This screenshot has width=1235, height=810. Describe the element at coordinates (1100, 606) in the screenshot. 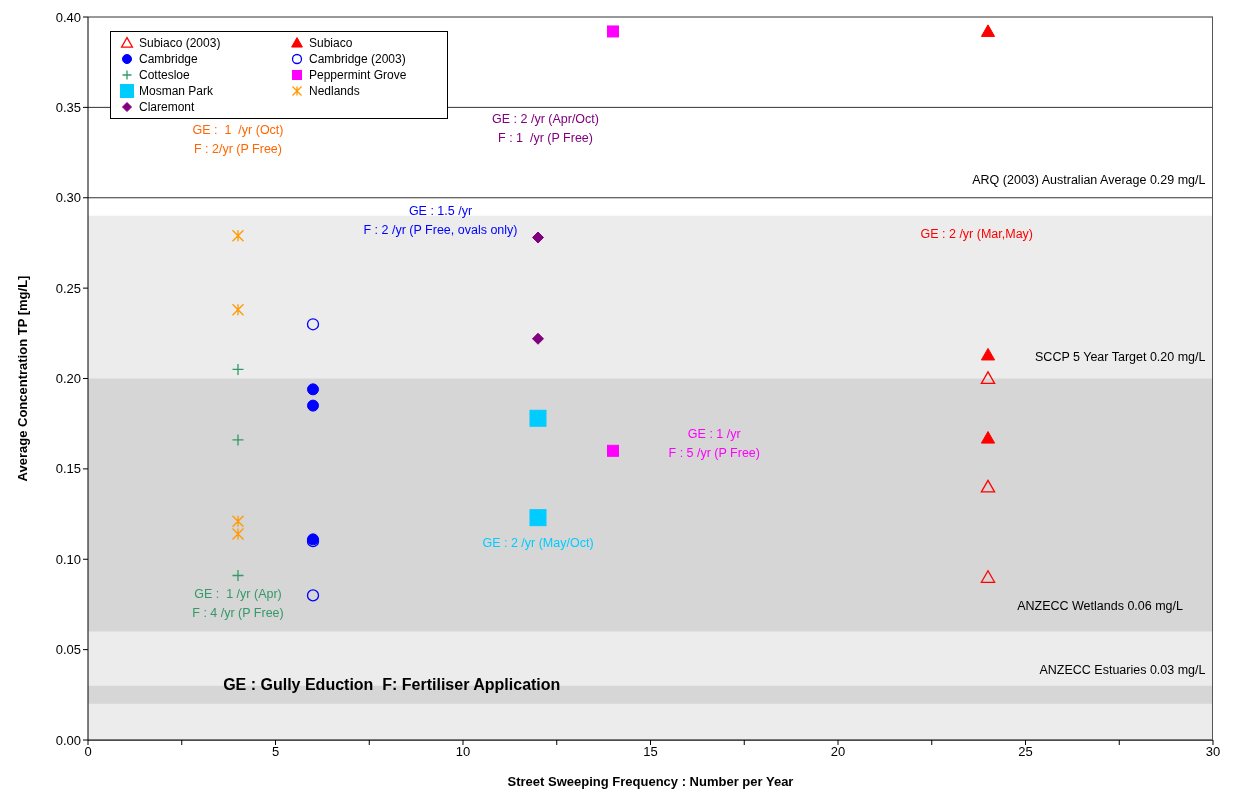

I see `annotation: ANZECC Wetlands 0.06 mg/L` at that location.